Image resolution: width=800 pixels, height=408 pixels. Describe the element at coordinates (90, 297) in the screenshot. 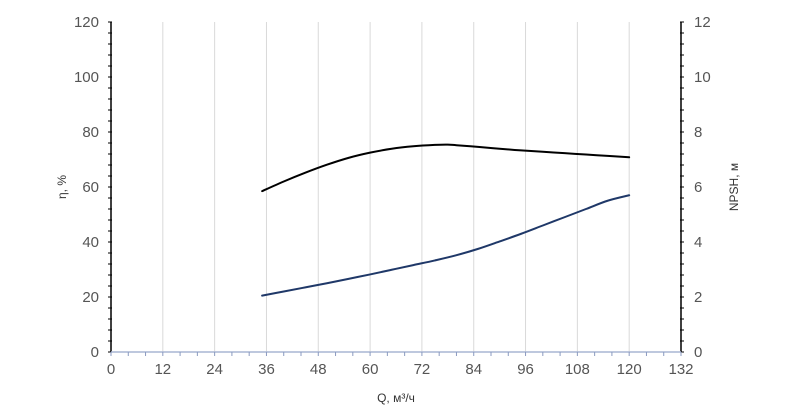

I see `y-left-tick-label: 20` at that location.